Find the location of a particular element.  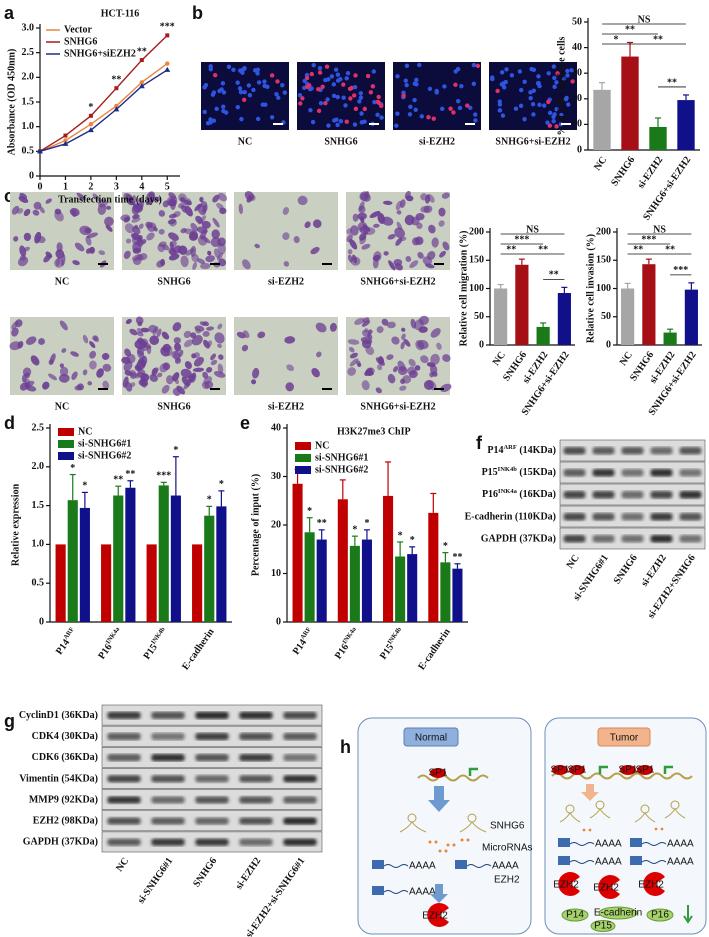

sp1-label: SP1 is located at coordinates (577, 770).